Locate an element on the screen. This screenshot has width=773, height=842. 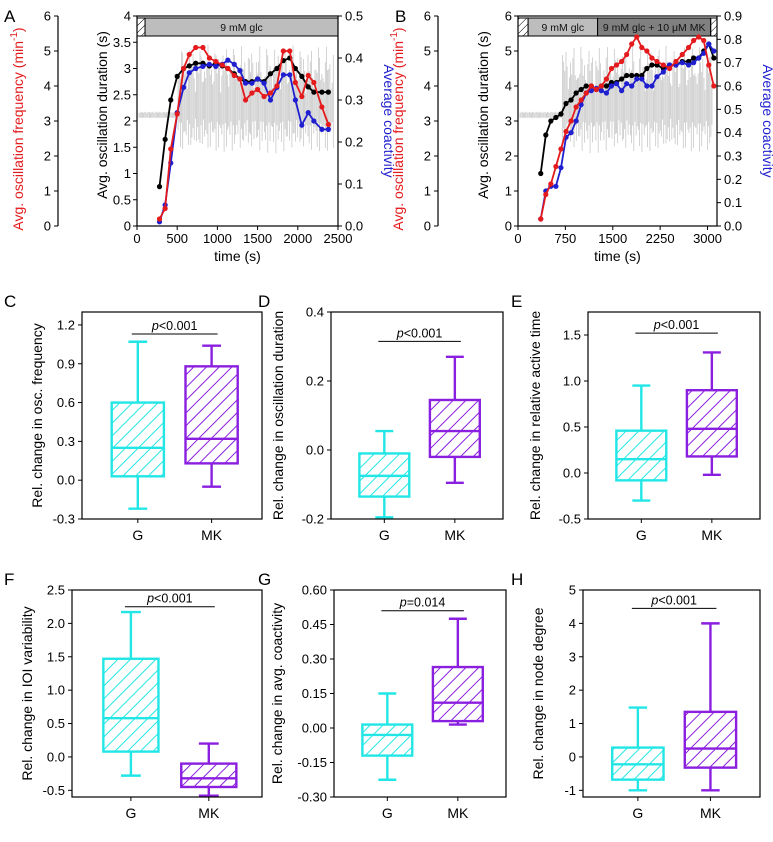
y-axis-label-coactivity: Average coactivity is located at coordinates (766, 120).